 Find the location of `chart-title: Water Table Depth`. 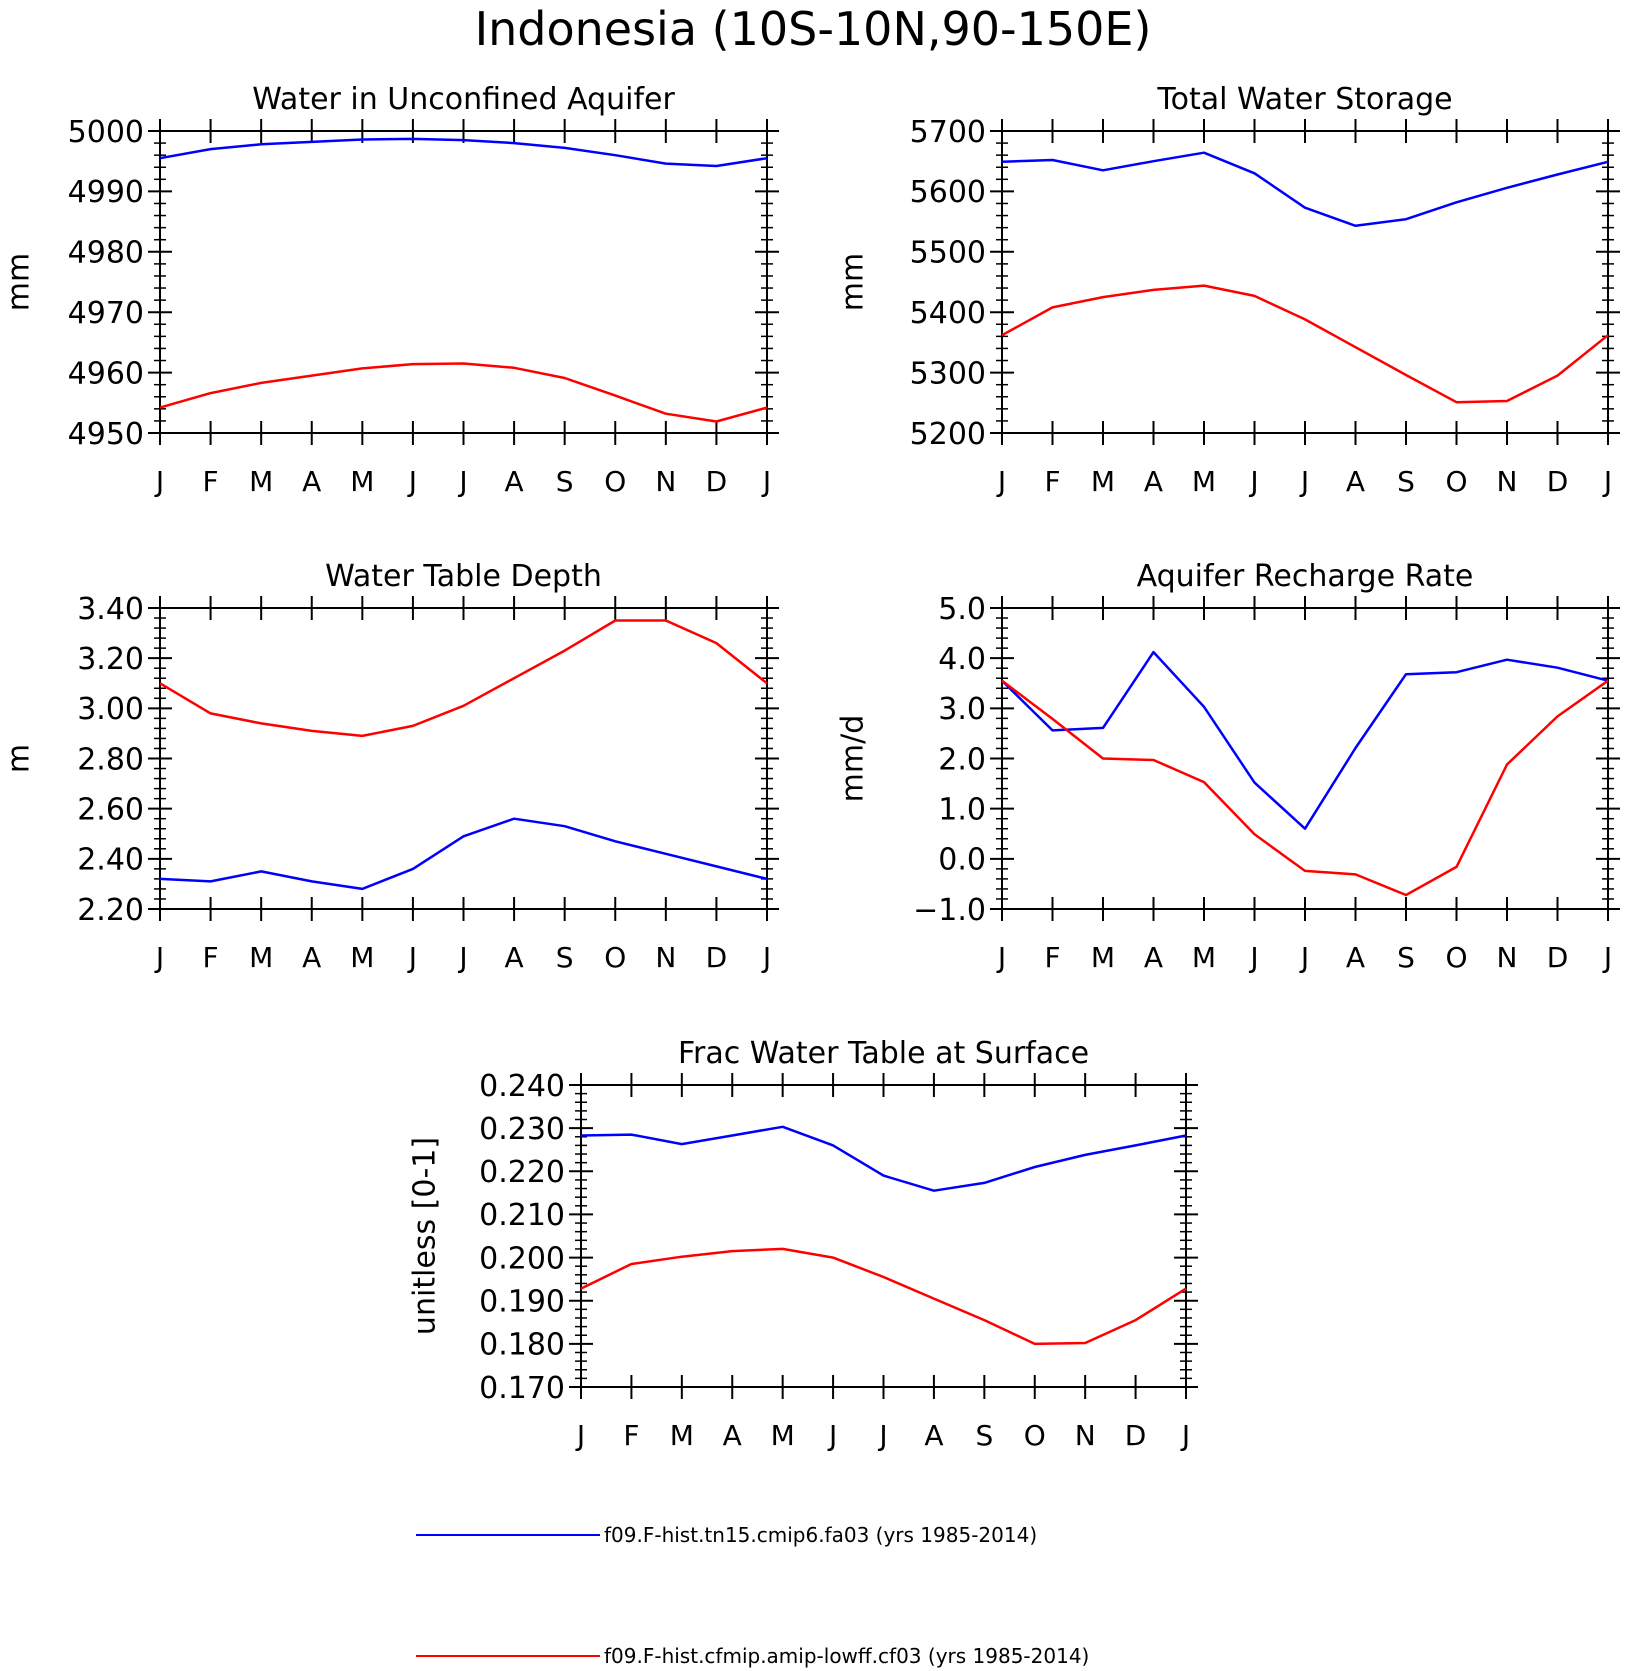

chart-title: Water Table Depth is located at coordinates (463, 576).